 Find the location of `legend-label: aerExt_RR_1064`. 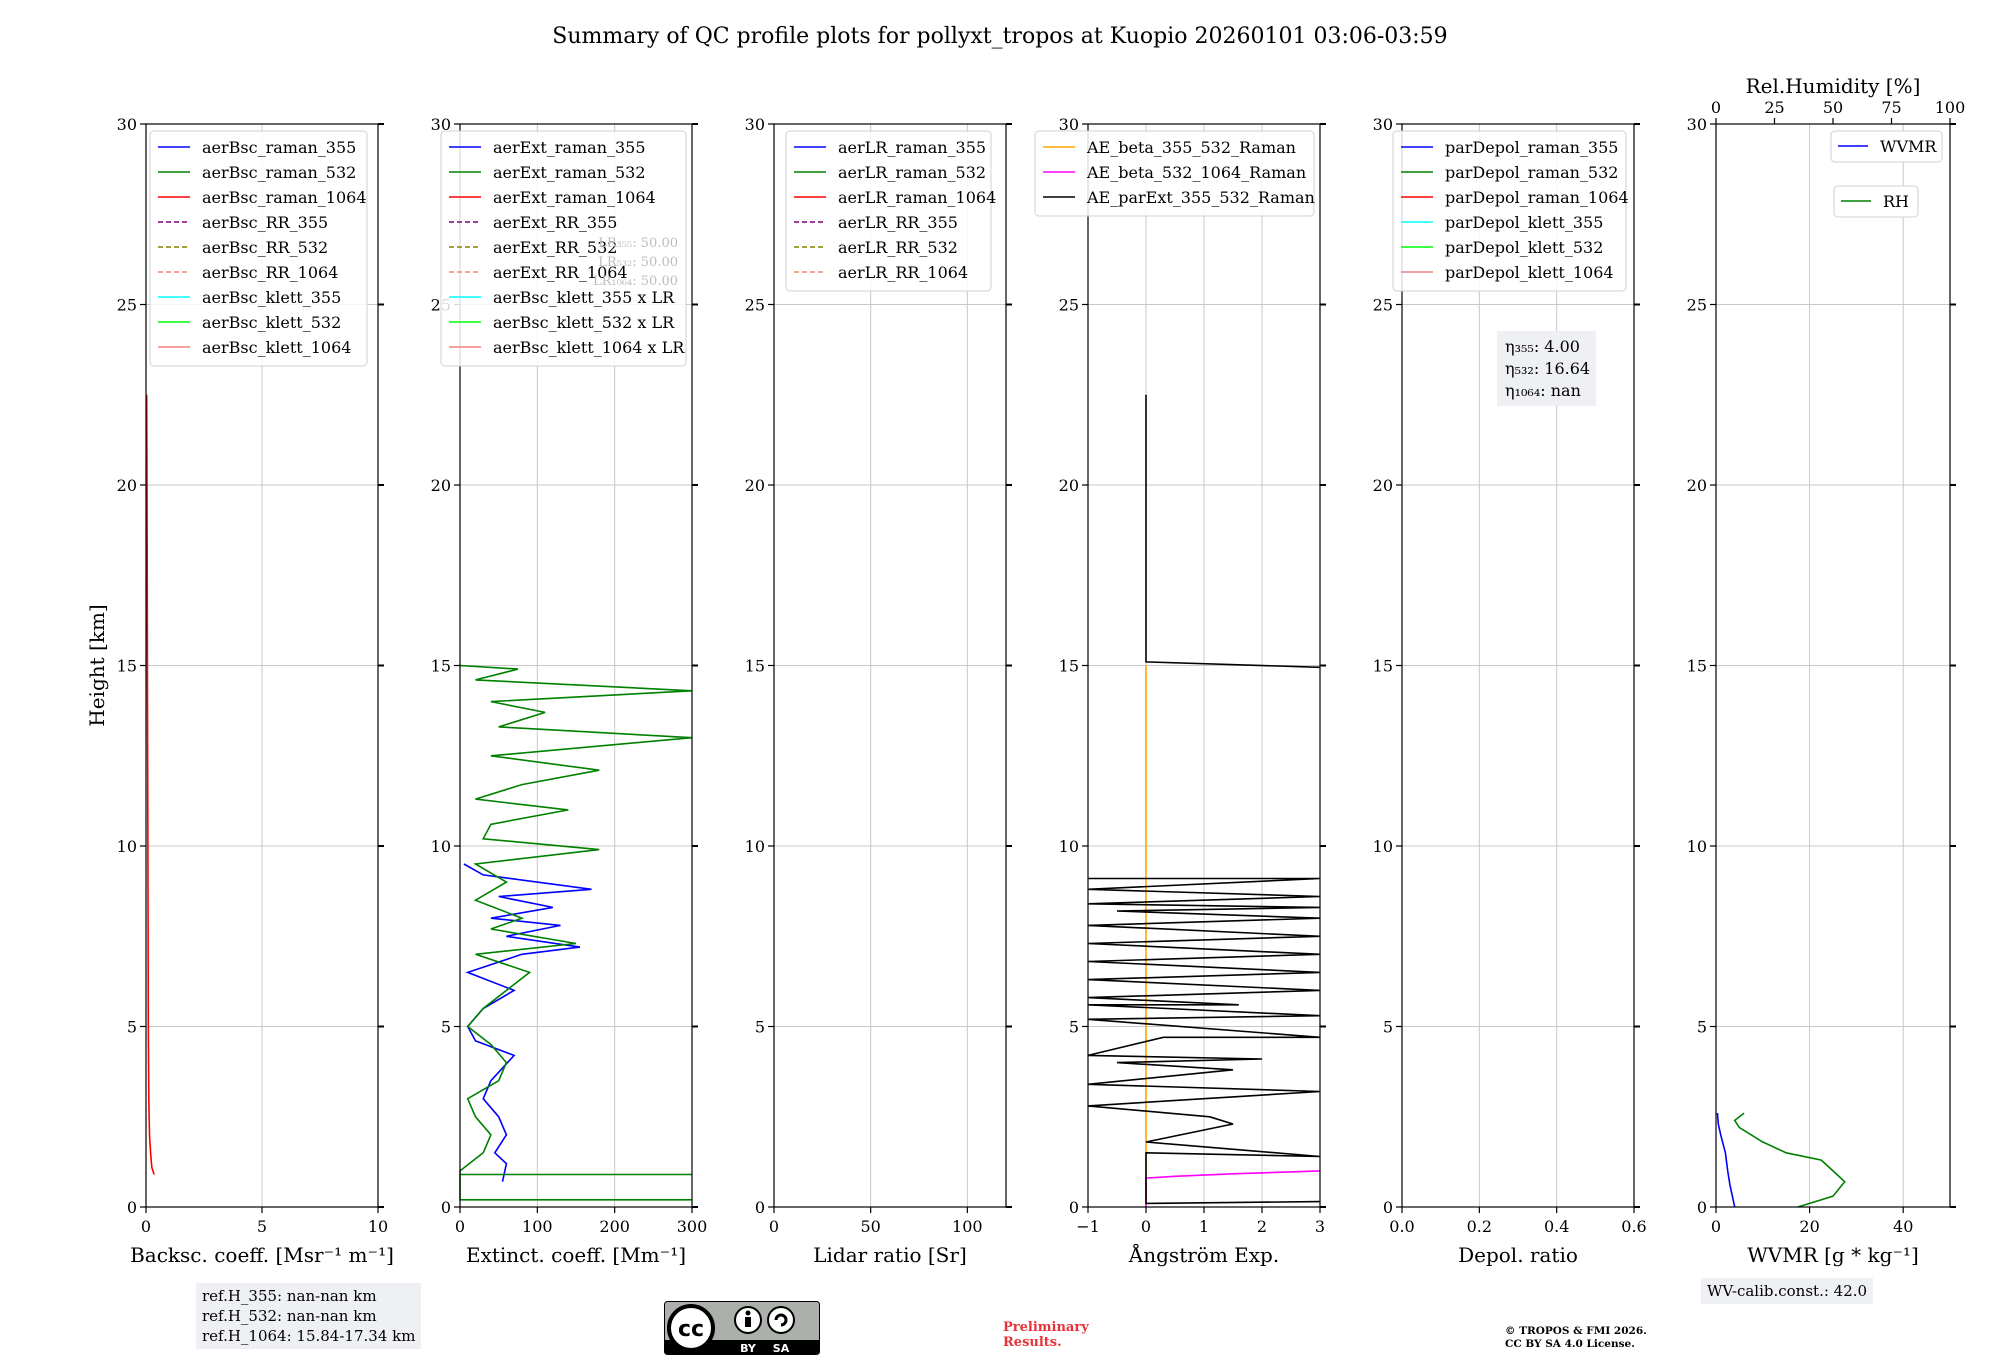

legend-label: aerExt_RR_1064 is located at coordinates (560, 272).